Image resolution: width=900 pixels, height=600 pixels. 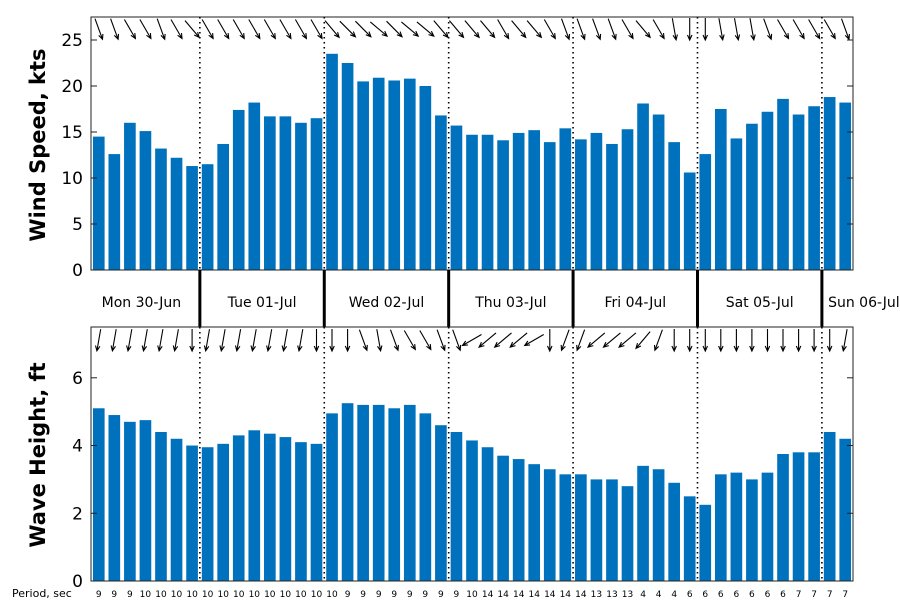 What do you see at coordinates (72, 87) in the screenshot?
I see `wind-ytick-label: 20` at bounding box center [72, 87].